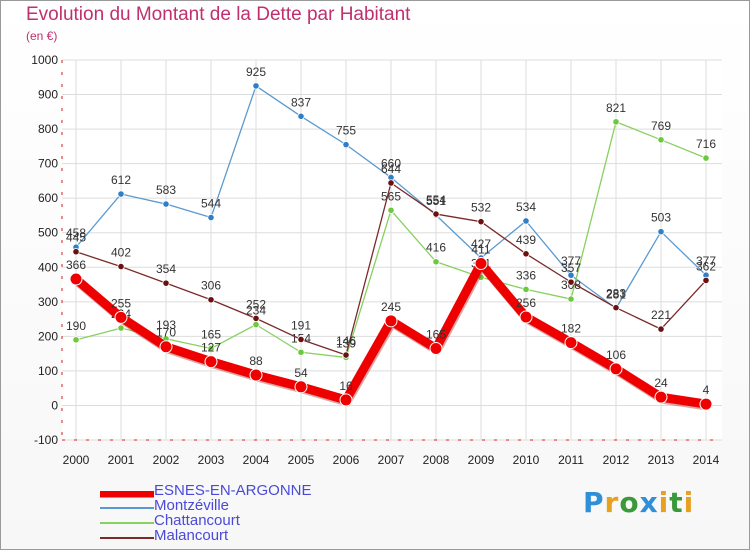 The height and width of the screenshot is (550, 750). Describe the element at coordinates (48, 336) in the screenshot. I see `y-tick-label: 200` at that location.